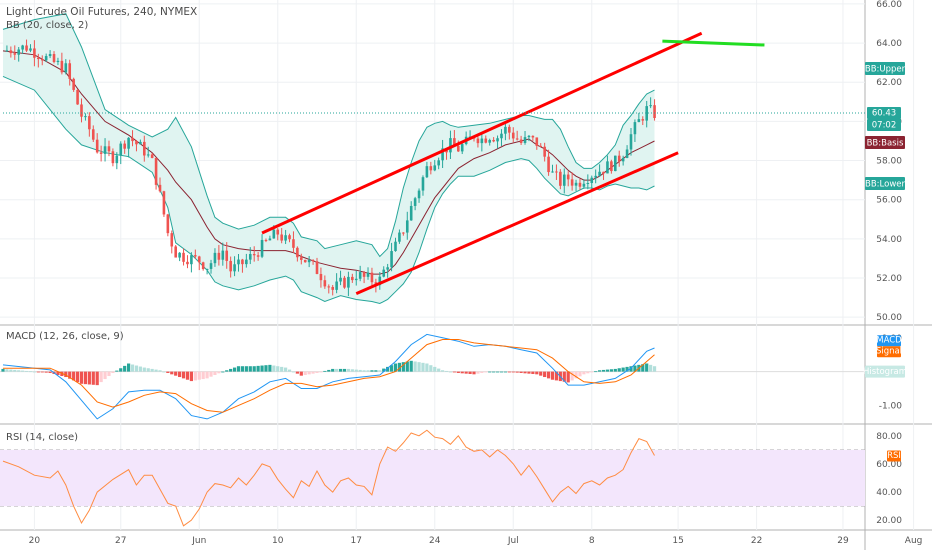 The width and height of the screenshot is (932, 550). Describe the element at coordinates (35, 541) in the screenshot. I see `x-tick-label: 20` at that location.